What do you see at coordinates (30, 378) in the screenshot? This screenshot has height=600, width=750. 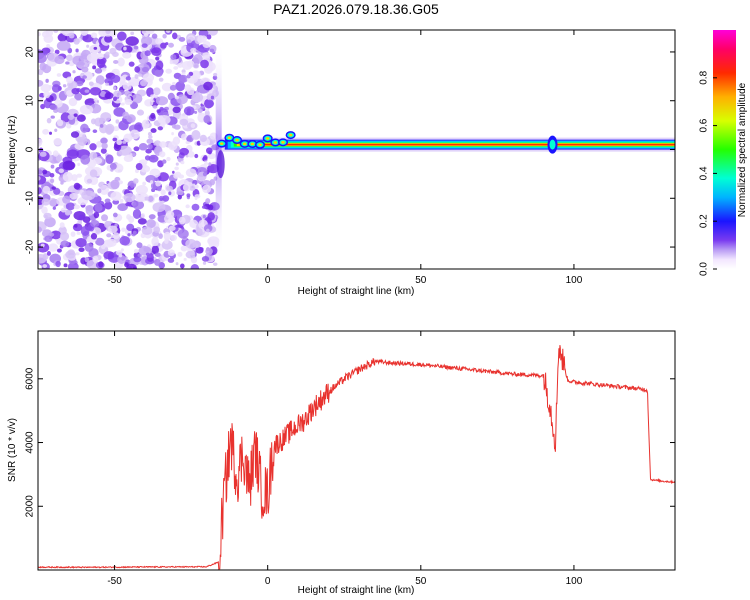 I see `snr-y-tick-label: 6000` at bounding box center [30, 378].